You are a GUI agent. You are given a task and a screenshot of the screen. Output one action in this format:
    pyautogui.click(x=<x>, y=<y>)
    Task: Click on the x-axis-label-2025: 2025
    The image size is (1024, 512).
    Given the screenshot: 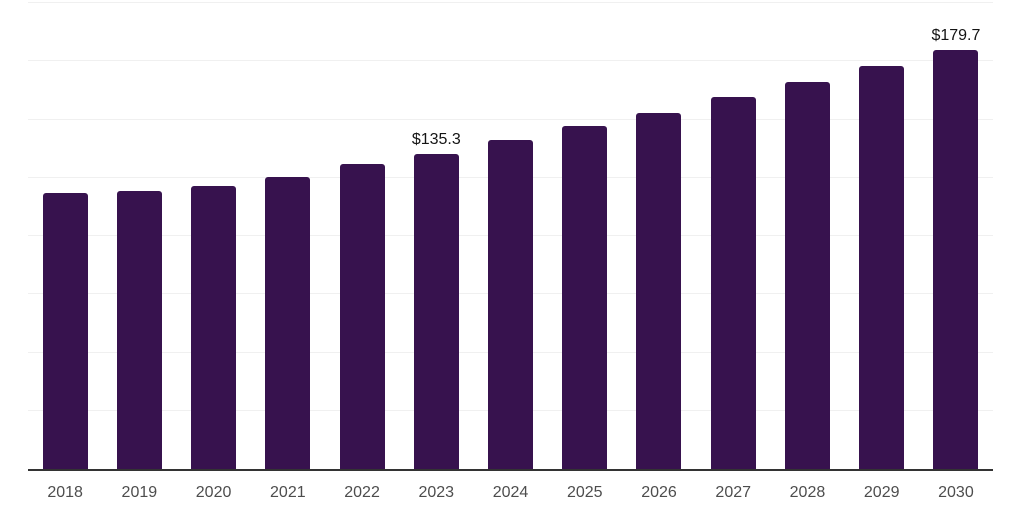 What is the action you would take?
    pyautogui.click(x=584, y=492)
    